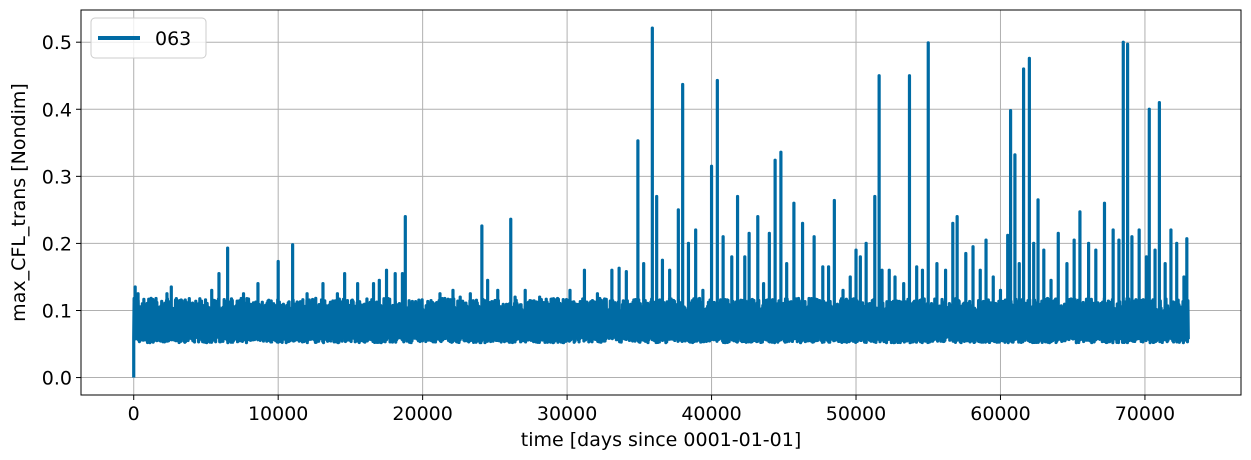 The height and width of the screenshot is (460, 1251). What do you see at coordinates (19, 202) in the screenshot?
I see `y-axis-label: max_CFL_trans [Nondim]` at bounding box center [19, 202].